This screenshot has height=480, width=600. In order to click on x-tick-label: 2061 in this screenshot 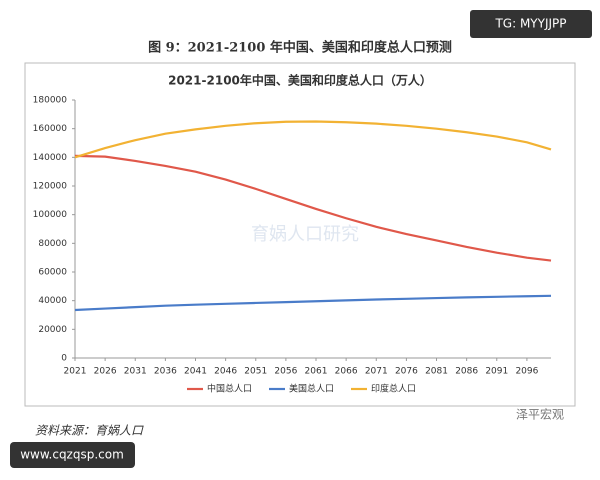, I will do `click(316, 372)`.